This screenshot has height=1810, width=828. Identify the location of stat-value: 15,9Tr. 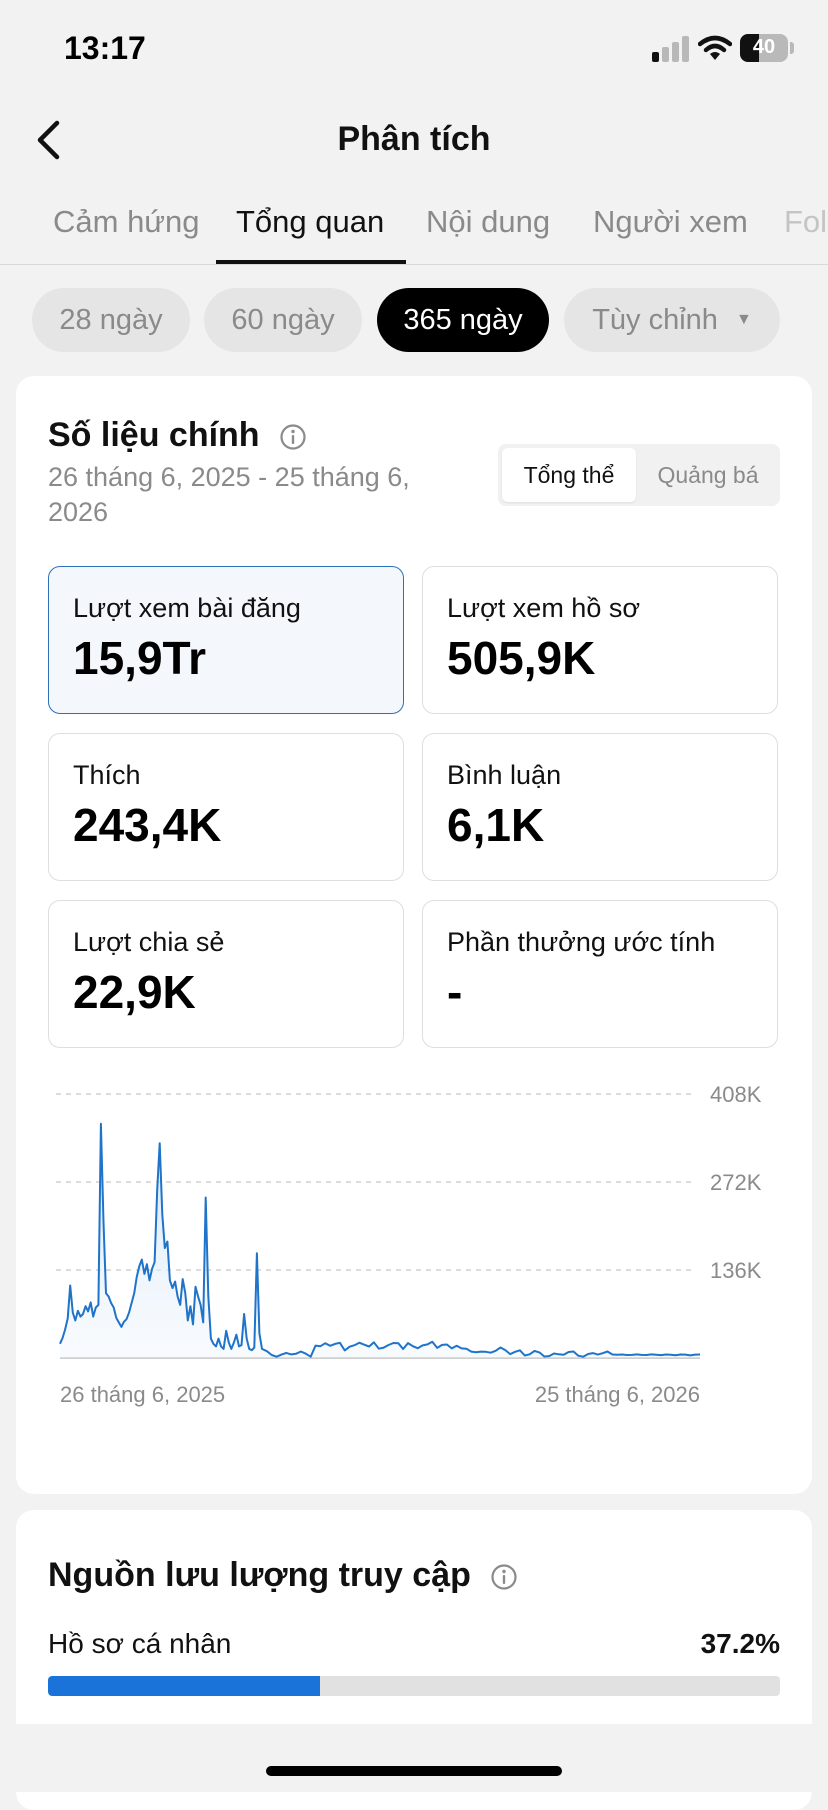
(139, 658).